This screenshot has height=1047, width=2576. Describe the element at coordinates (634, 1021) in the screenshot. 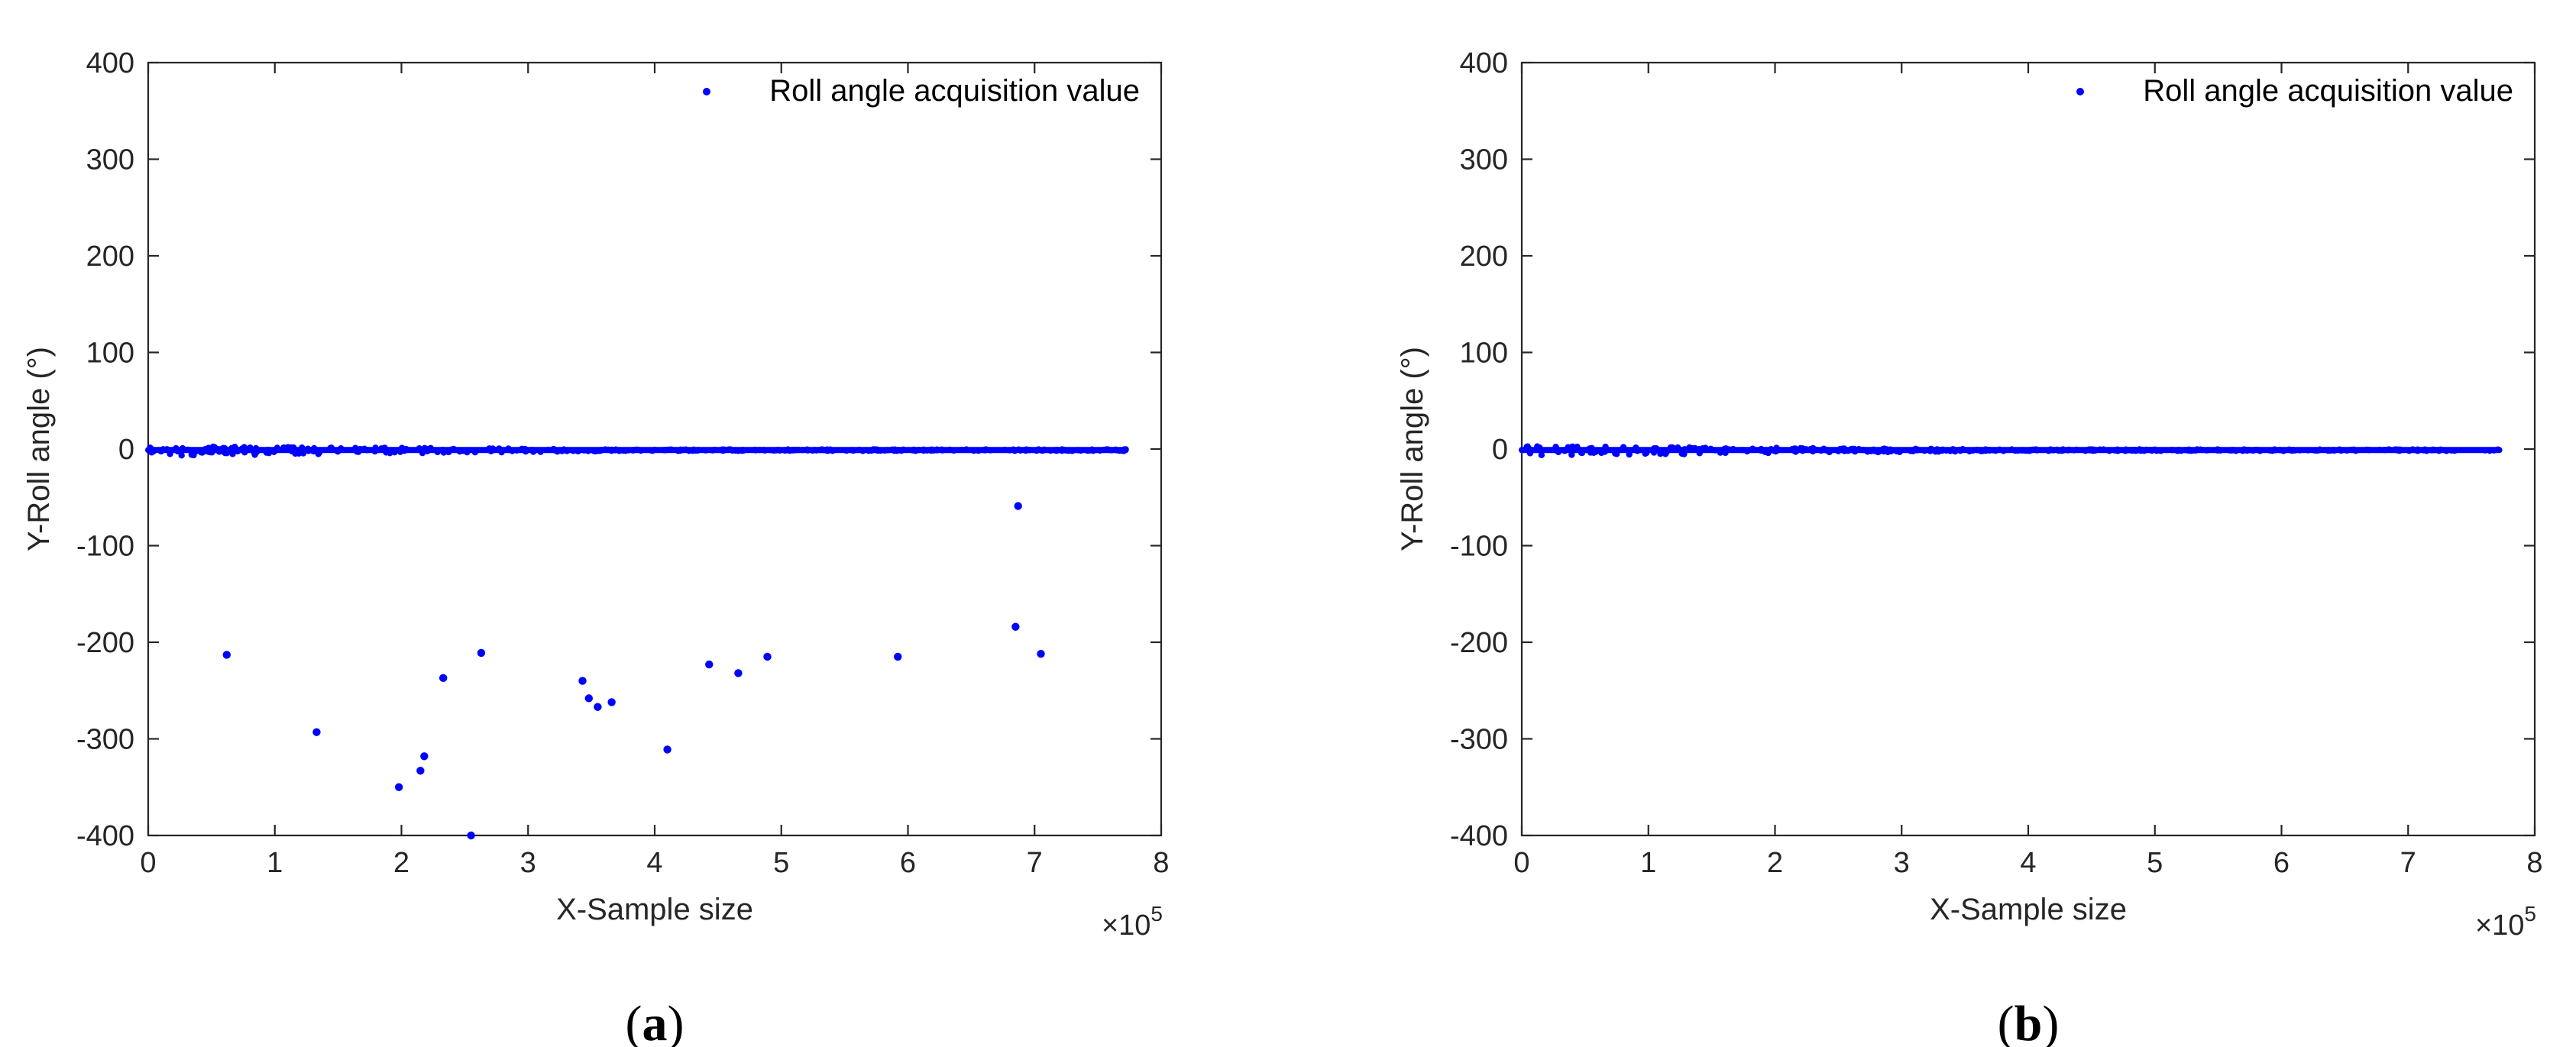

I see `panel-label-open: (` at that location.